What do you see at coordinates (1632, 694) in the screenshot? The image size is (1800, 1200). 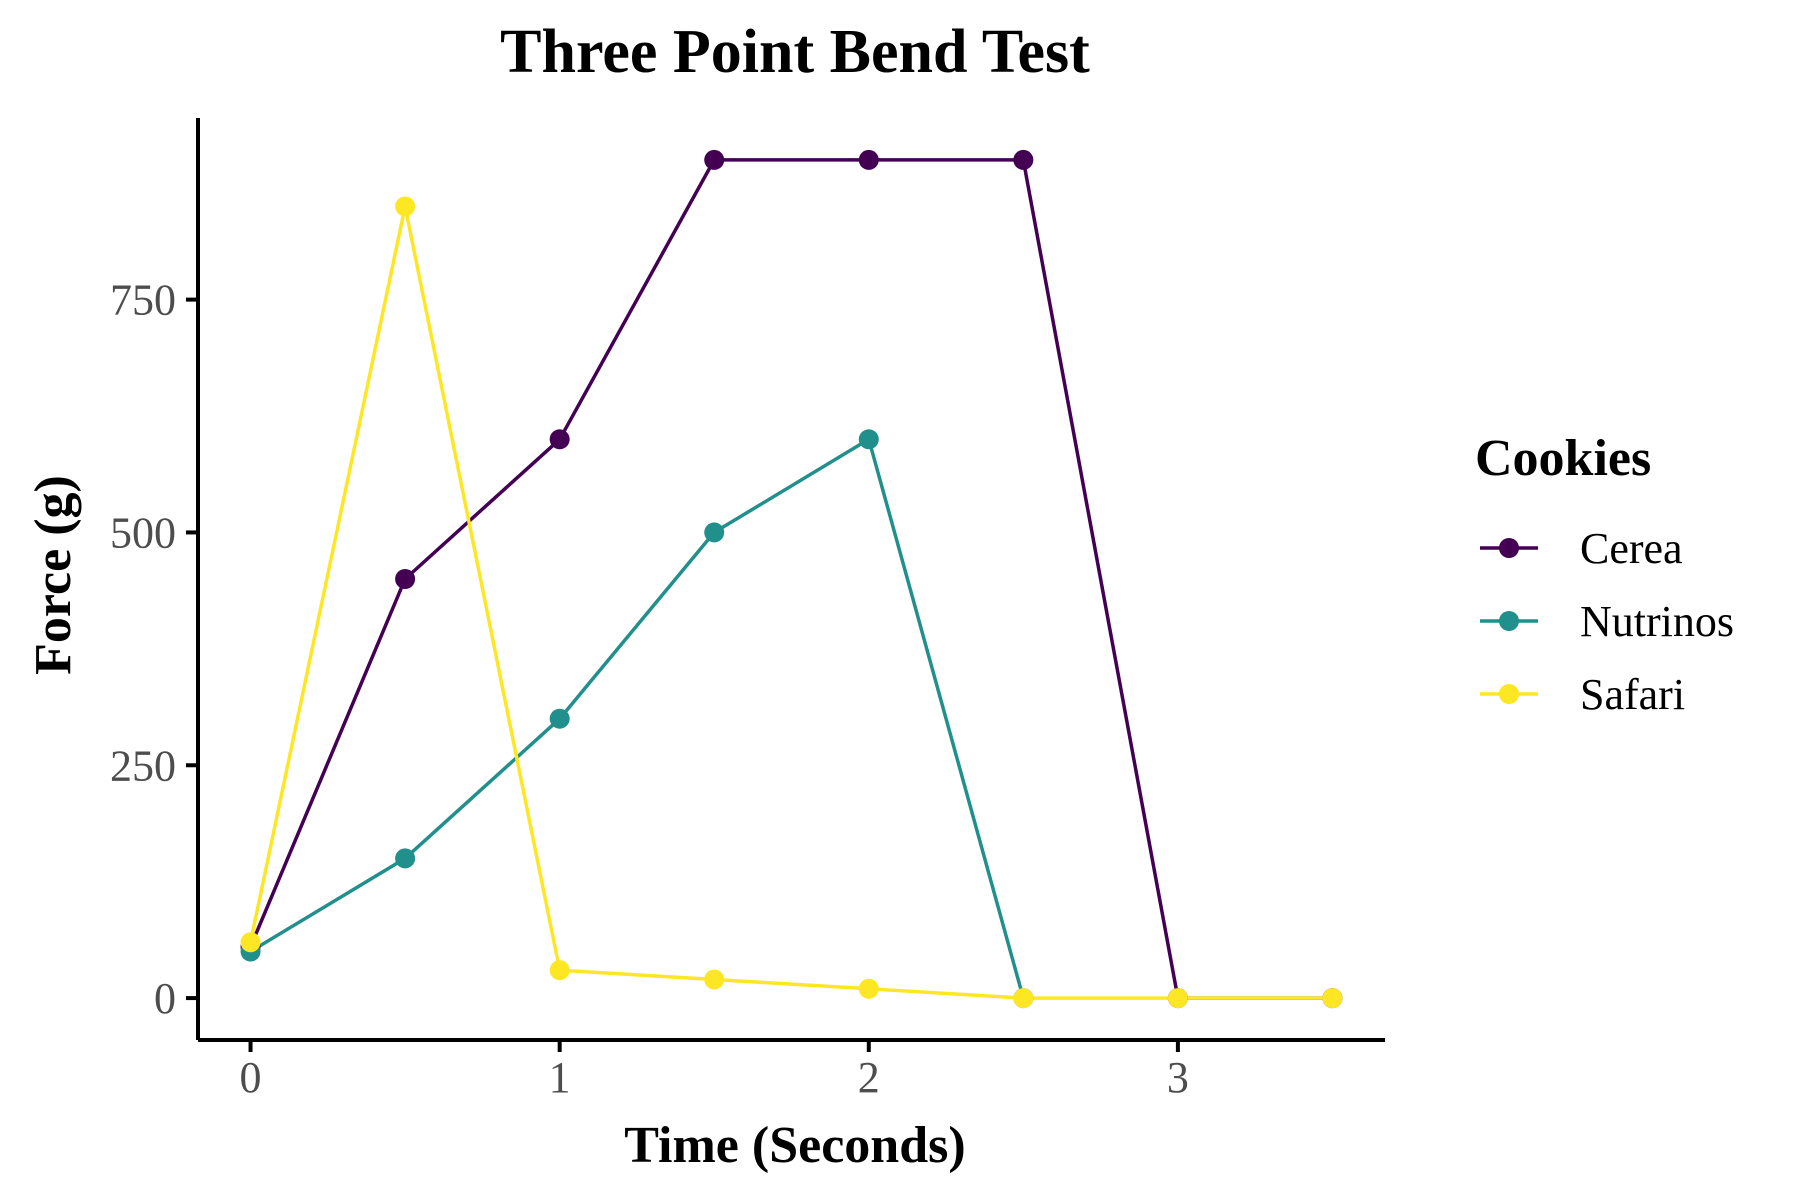 I see `legend-label-safari: Safari` at bounding box center [1632, 694].